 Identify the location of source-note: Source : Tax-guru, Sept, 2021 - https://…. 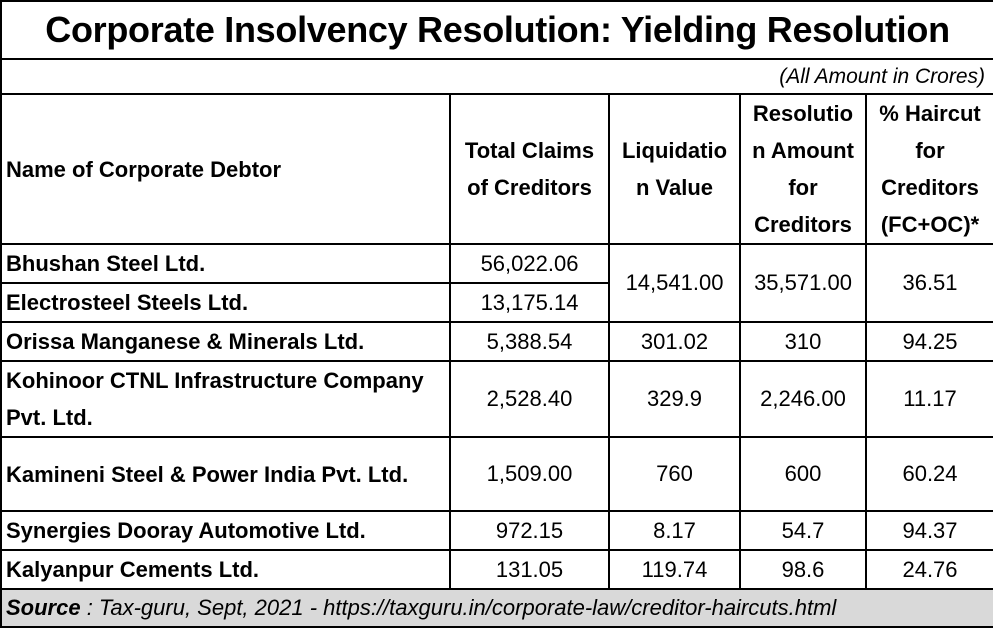
(496, 608).